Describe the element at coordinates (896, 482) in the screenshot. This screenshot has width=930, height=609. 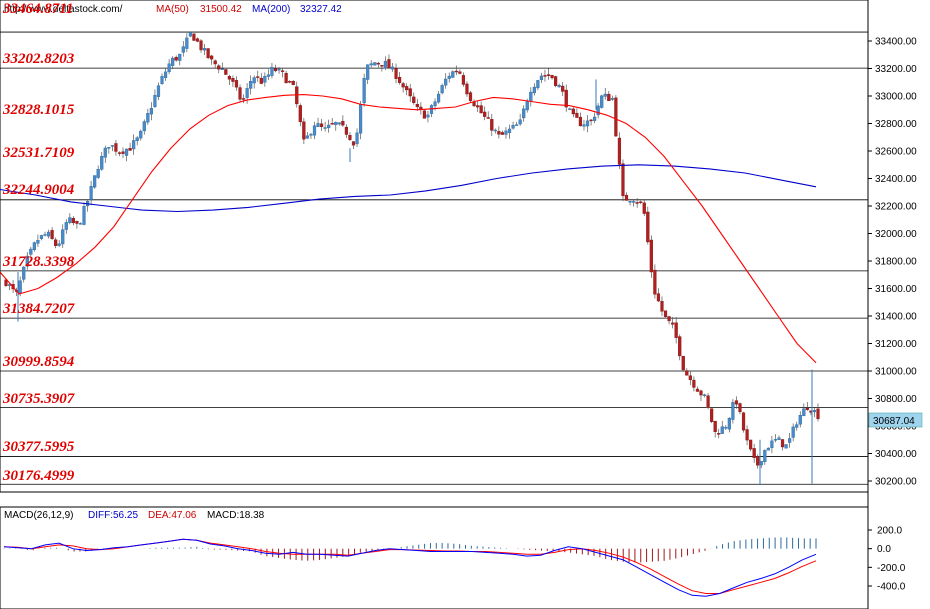
I see `price-tick-label: 30200.00` at that location.